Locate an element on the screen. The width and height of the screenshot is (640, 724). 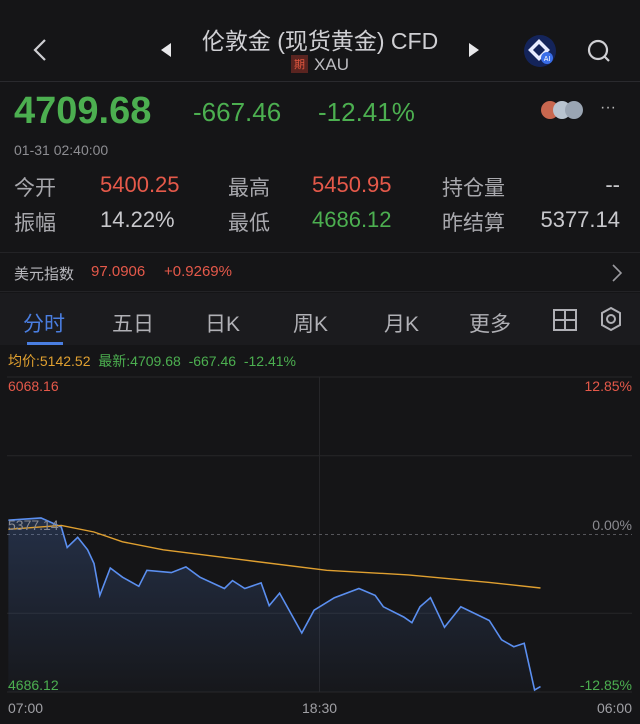
pct-min-label: -12.85% is located at coordinates (605, 685).